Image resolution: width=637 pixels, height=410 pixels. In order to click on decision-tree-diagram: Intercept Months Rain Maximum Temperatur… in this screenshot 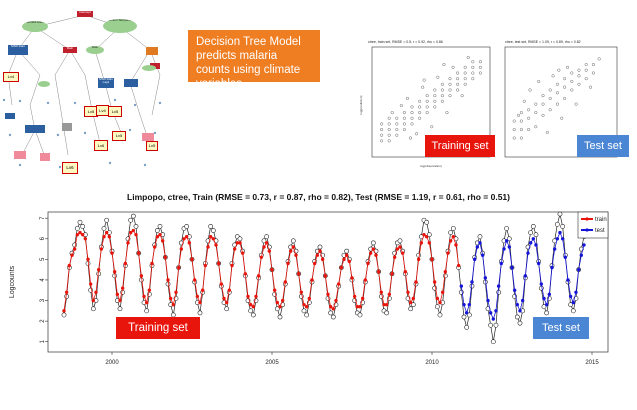, I will do `click(85, 90)`.